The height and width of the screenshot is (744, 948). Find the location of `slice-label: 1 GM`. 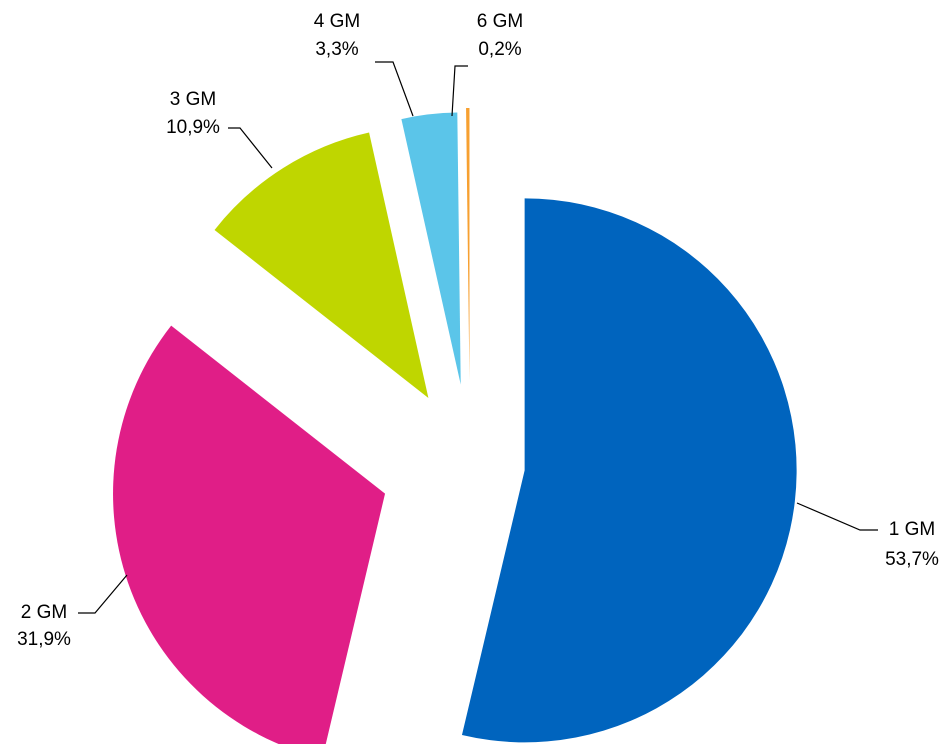

slice-label: 1 GM is located at coordinates (912, 529).